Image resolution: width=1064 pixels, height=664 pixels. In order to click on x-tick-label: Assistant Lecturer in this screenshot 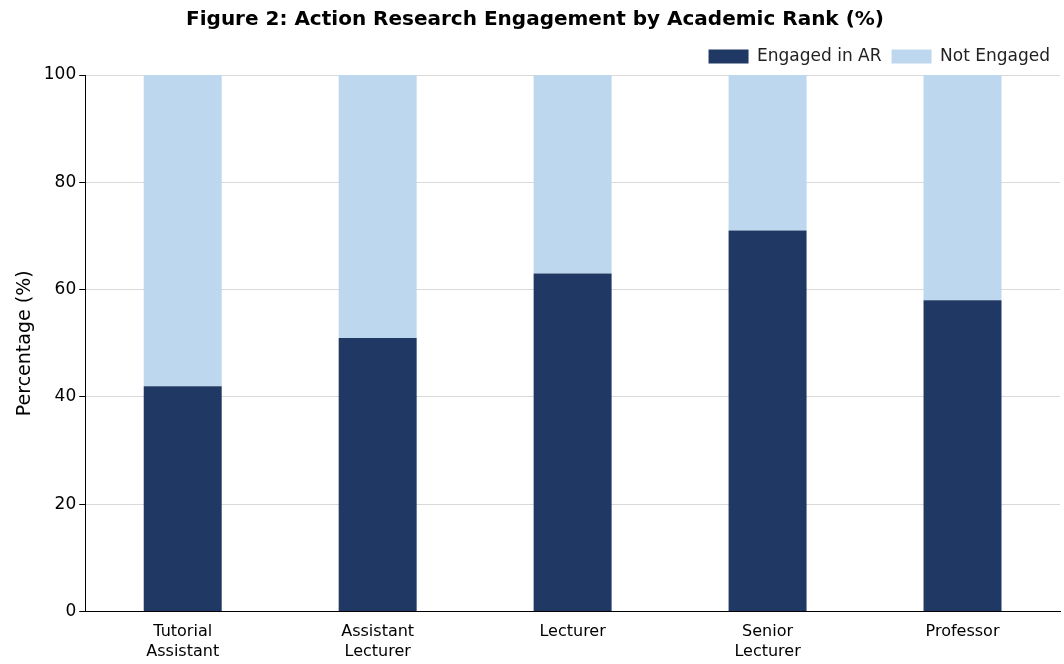, I will do `click(378, 640)`.